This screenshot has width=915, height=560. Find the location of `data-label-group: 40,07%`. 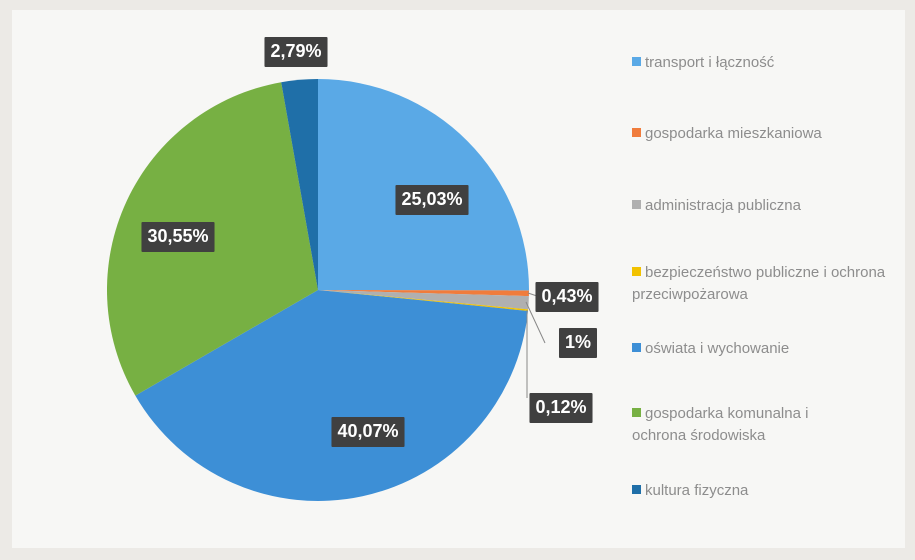

data-label-group: 40,07% is located at coordinates (368, 432).